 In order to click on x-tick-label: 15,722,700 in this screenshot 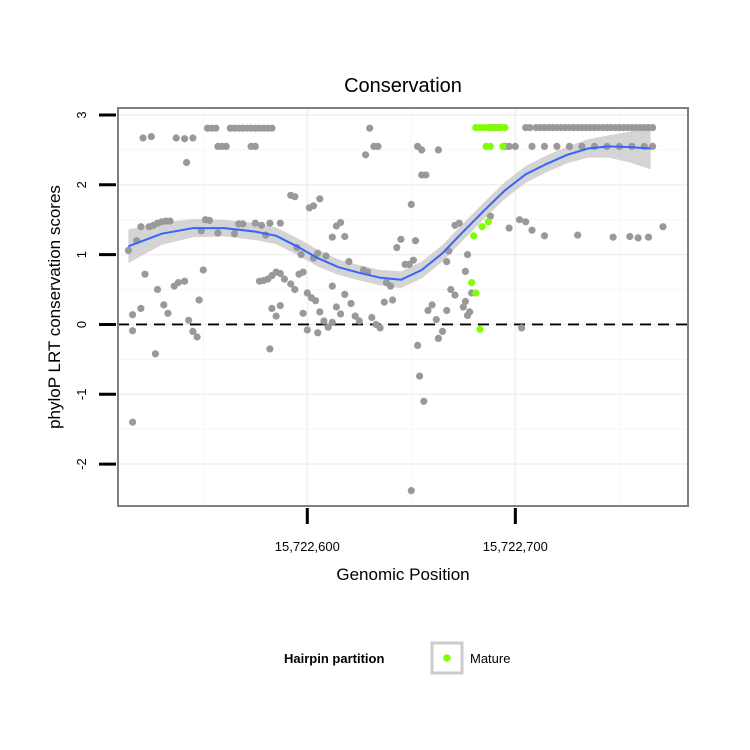, I will do `click(515, 546)`.